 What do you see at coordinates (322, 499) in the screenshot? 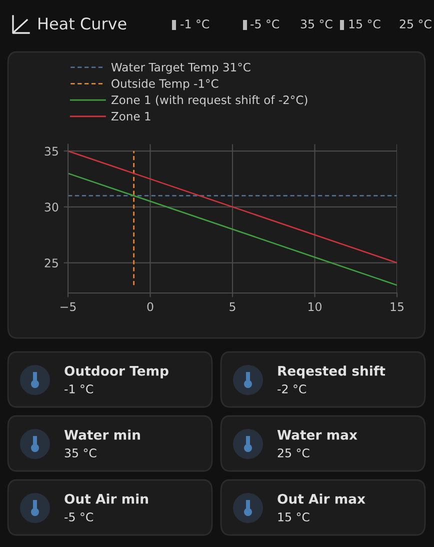
I see `text: Out Air max` at bounding box center [322, 499].